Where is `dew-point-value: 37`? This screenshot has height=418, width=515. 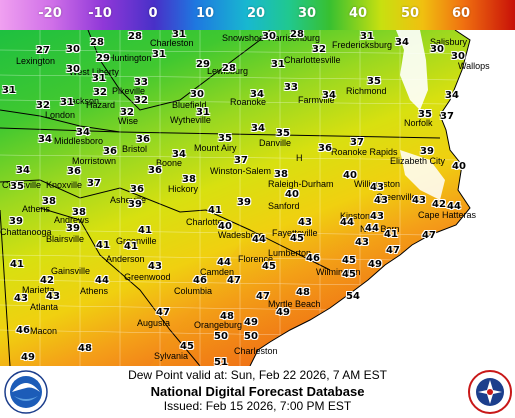 dew-point-value: 37 is located at coordinates (357, 142).